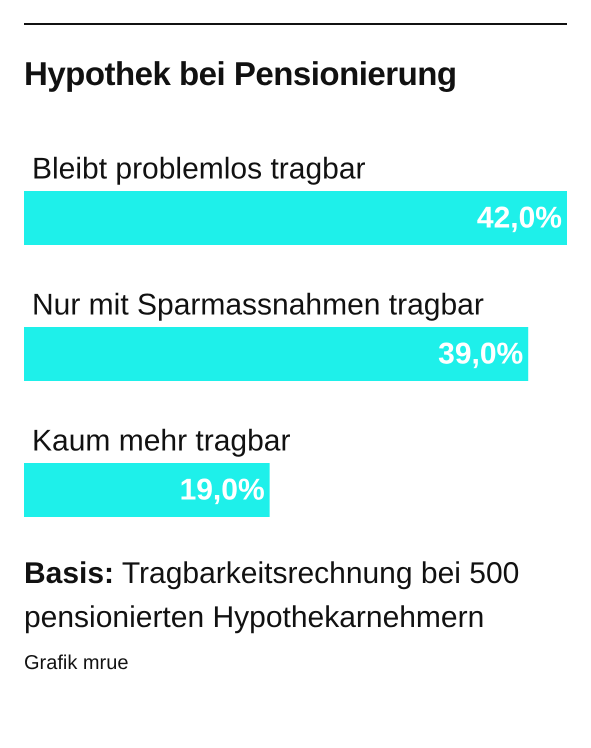  I want to click on text: Grafik mrue, so click(77, 663).